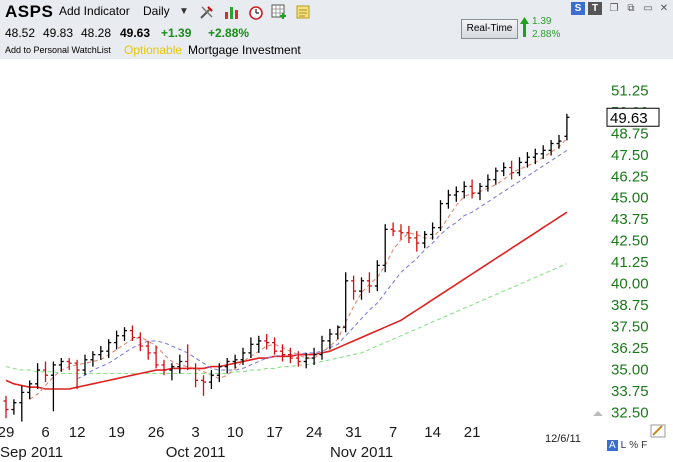 The height and width of the screenshot is (462, 673). Describe the element at coordinates (612, 445) in the screenshot. I see `a-button: A` at that location.